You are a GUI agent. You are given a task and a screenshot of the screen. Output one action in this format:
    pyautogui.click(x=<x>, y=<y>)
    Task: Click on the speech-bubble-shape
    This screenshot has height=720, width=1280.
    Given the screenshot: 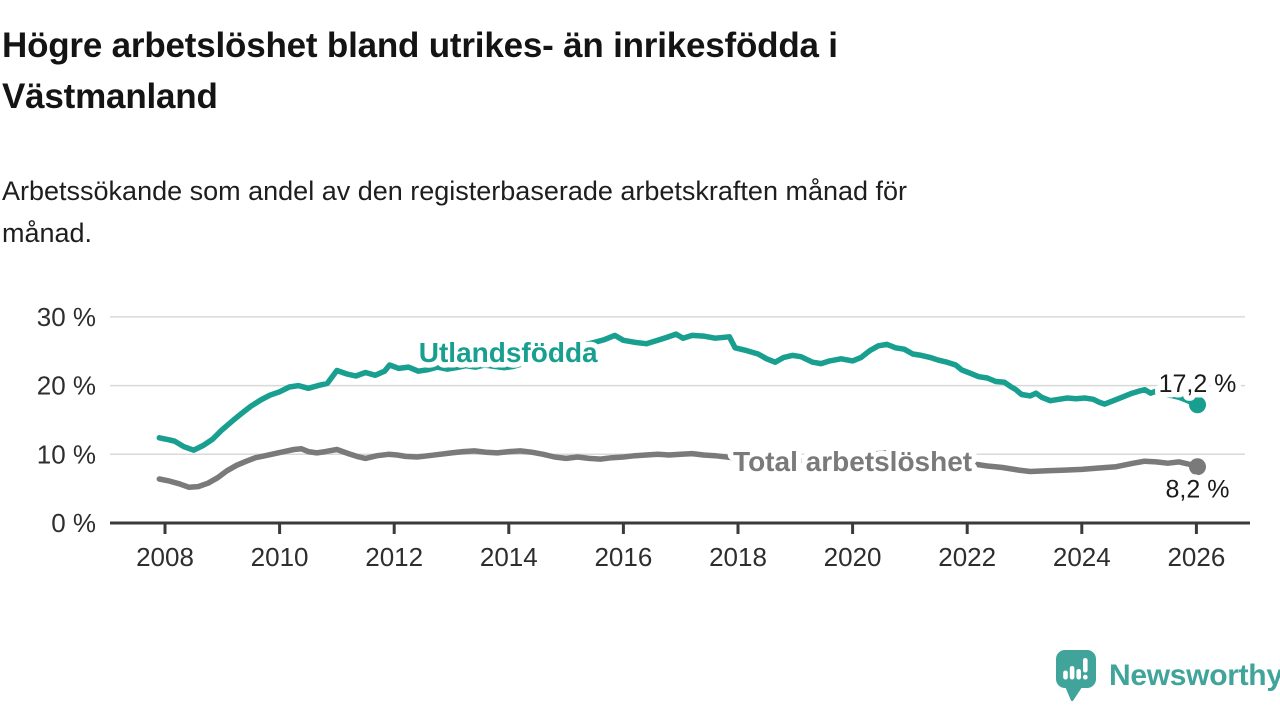 What is the action you would take?
    pyautogui.click(x=1076, y=676)
    